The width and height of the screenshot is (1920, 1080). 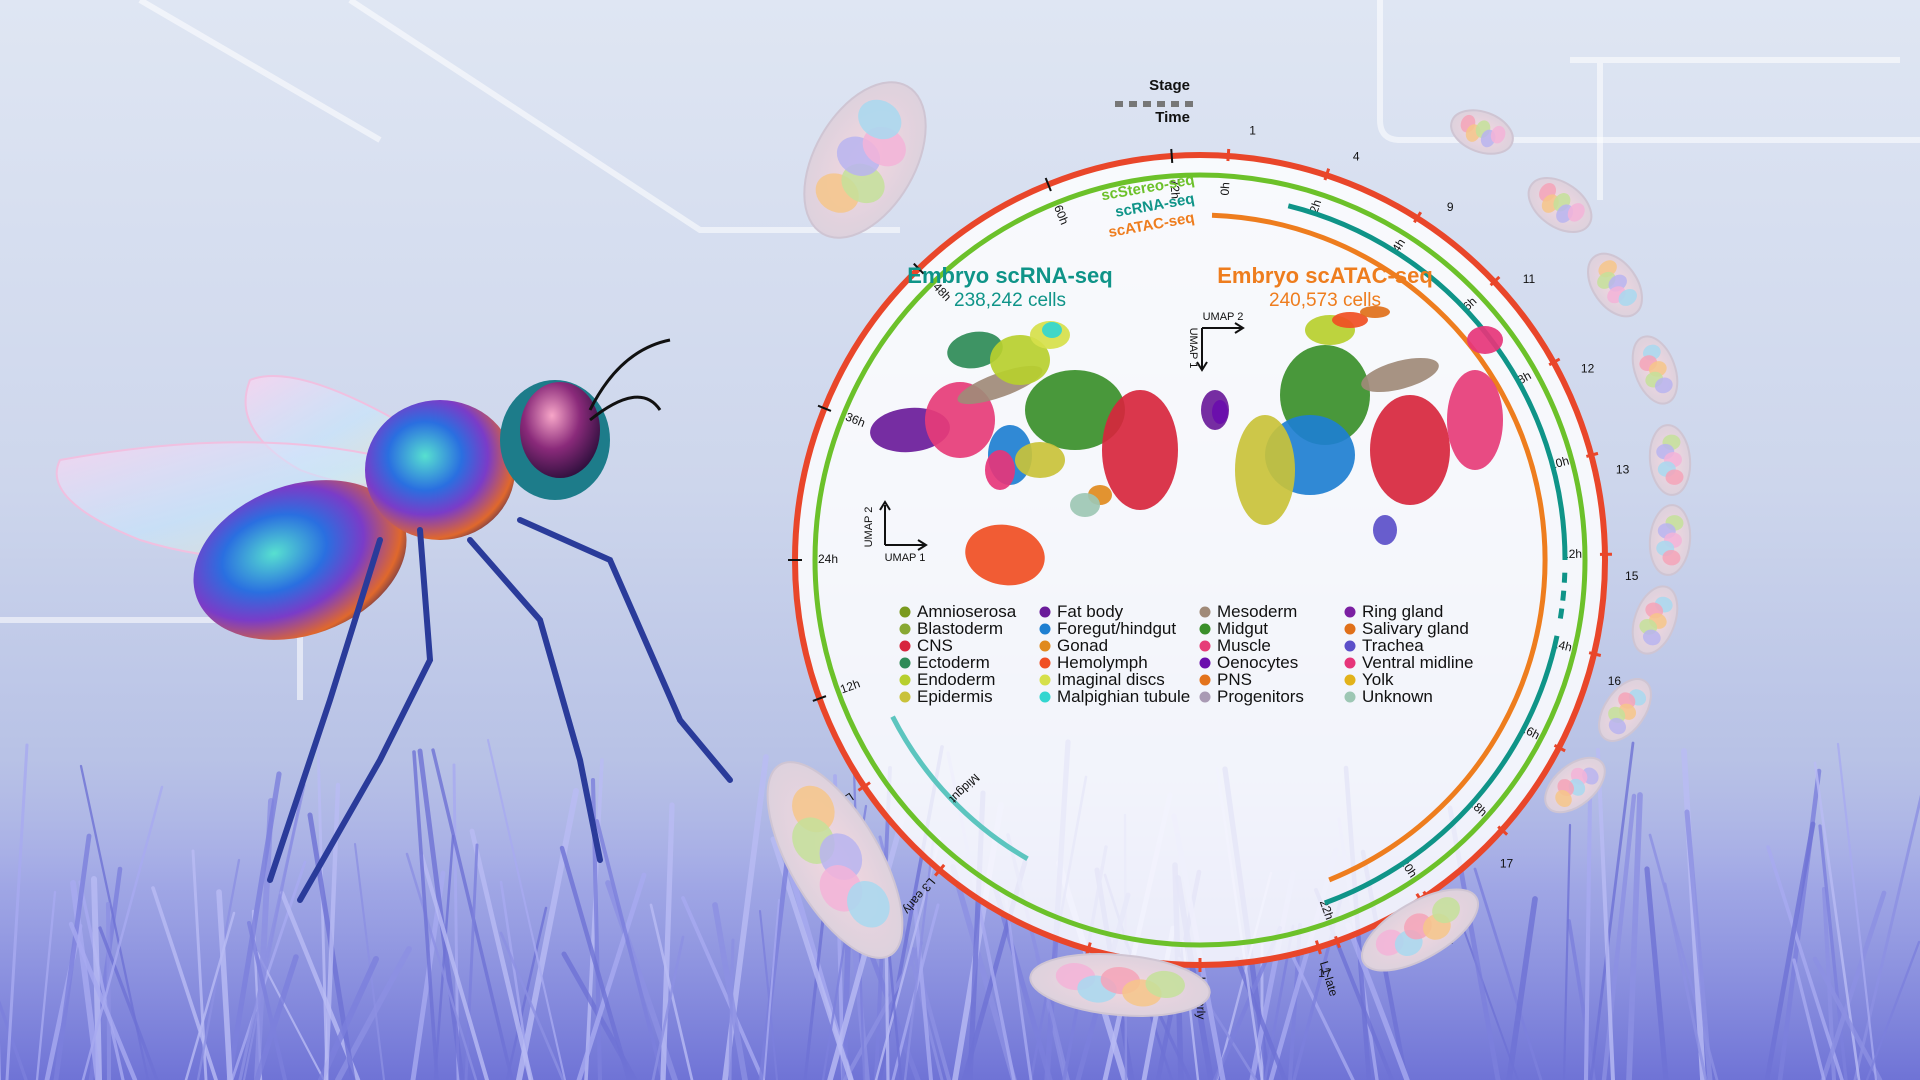 What do you see at coordinates (905, 558) in the screenshot?
I see `rna-umap-x-label: UMAP 1` at bounding box center [905, 558].